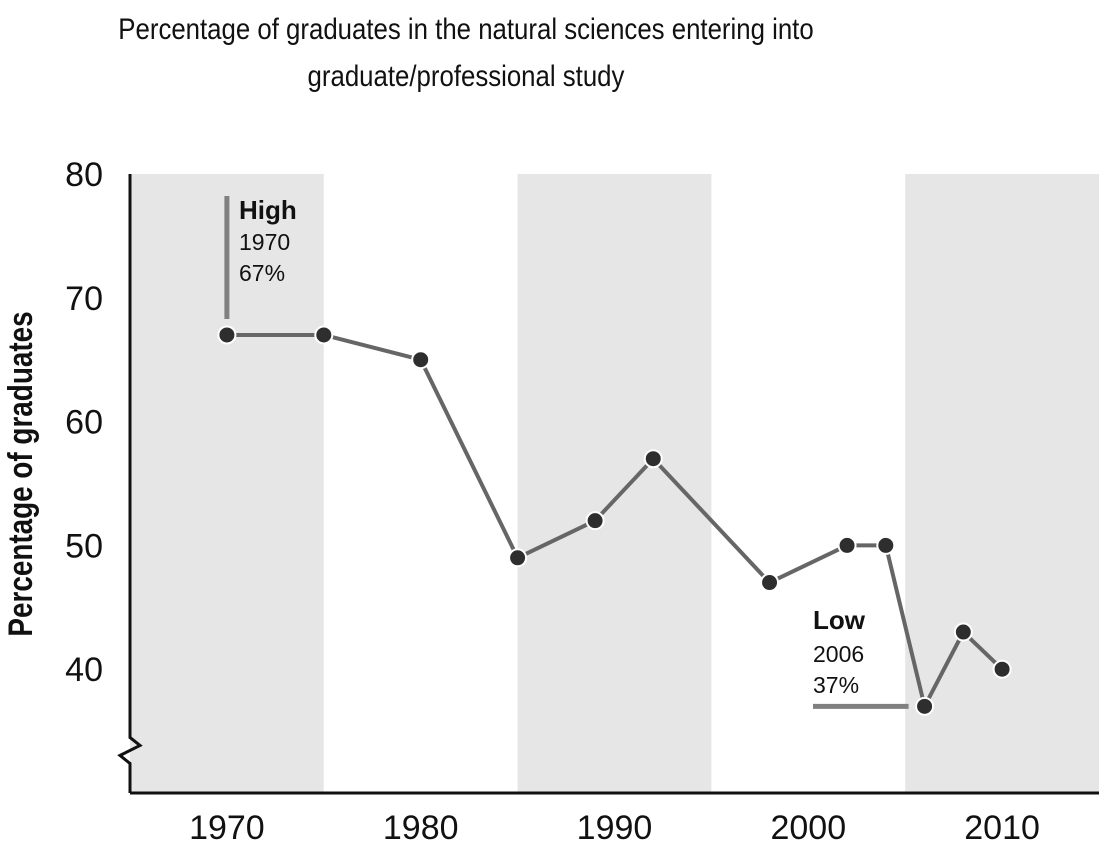 This screenshot has width=1099, height=847. What do you see at coordinates (84, 299) in the screenshot?
I see `y-tick-label: 70` at bounding box center [84, 299].